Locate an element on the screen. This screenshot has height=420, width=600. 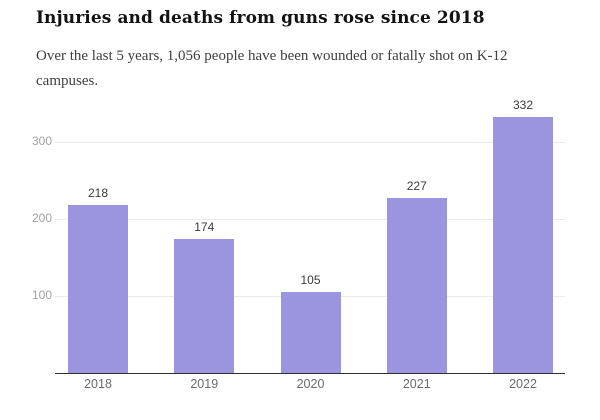
x-axis-tick-label: 2018 is located at coordinates (98, 384).